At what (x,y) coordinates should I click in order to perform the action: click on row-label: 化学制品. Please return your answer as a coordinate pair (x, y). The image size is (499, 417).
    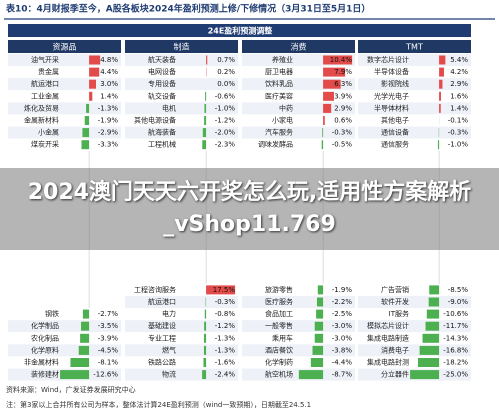
    Looking at the image, I should click on (45, 325).